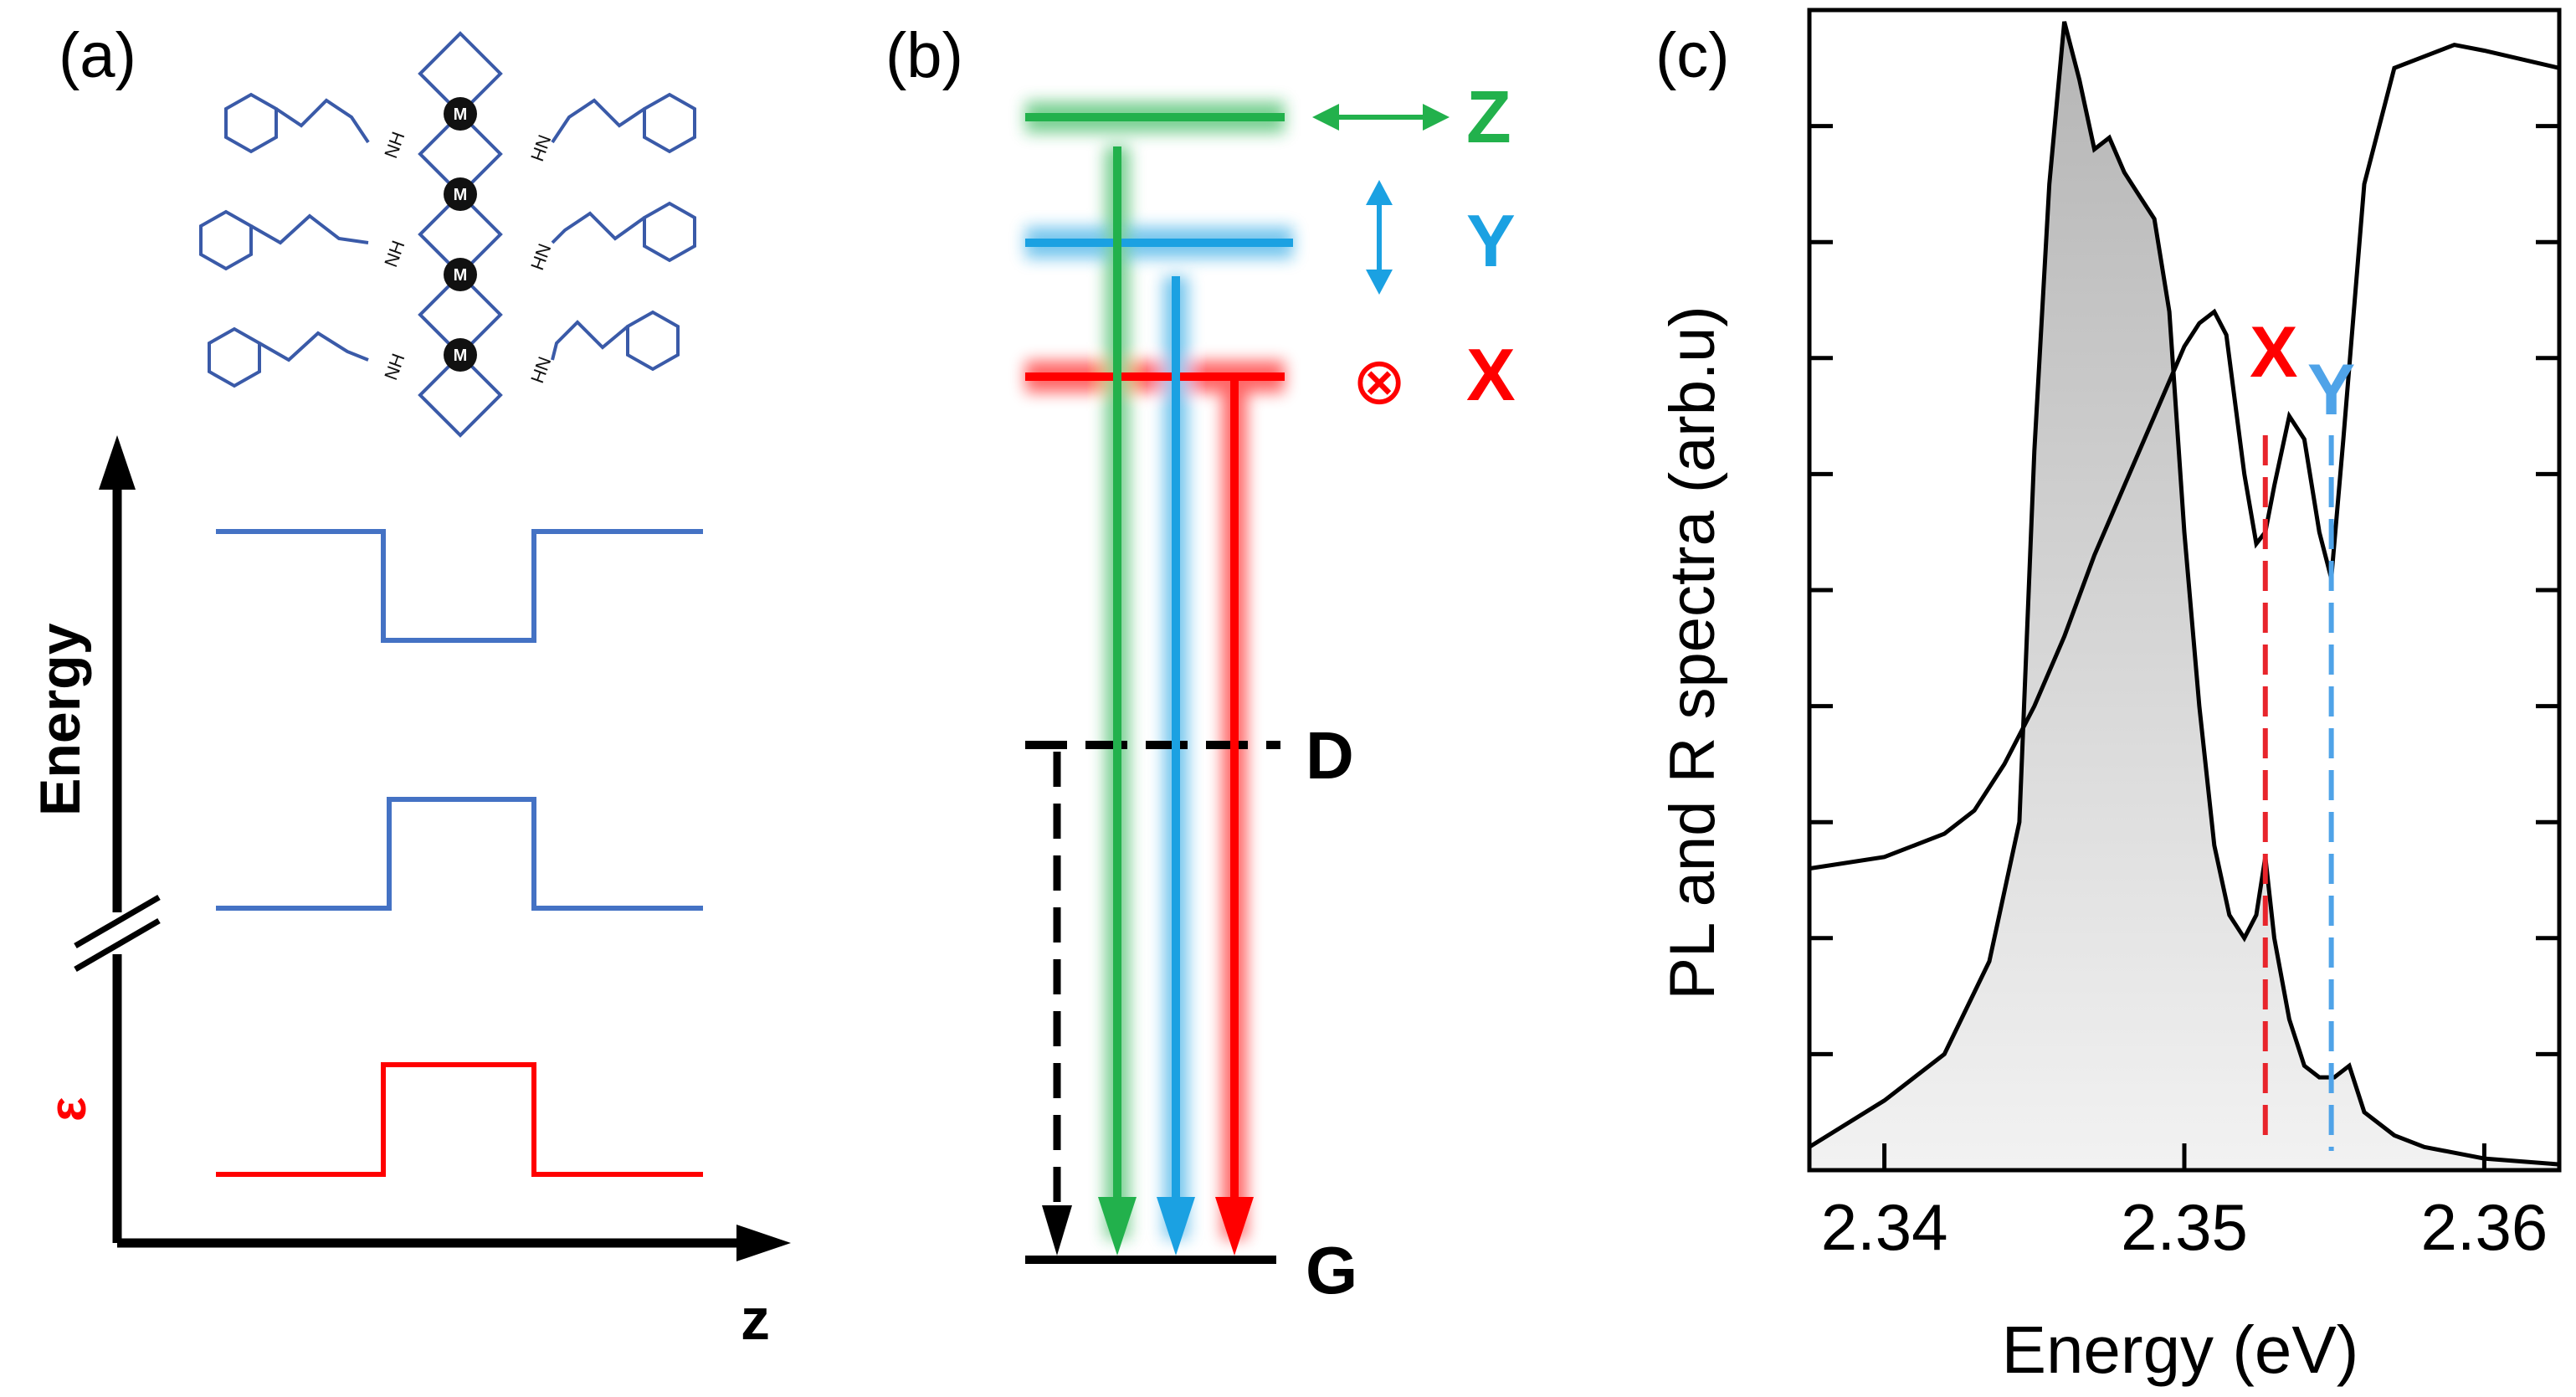 Image resolution: width=2576 pixels, height=1397 pixels. I want to click on panel-a-label: (a), so click(97, 55).